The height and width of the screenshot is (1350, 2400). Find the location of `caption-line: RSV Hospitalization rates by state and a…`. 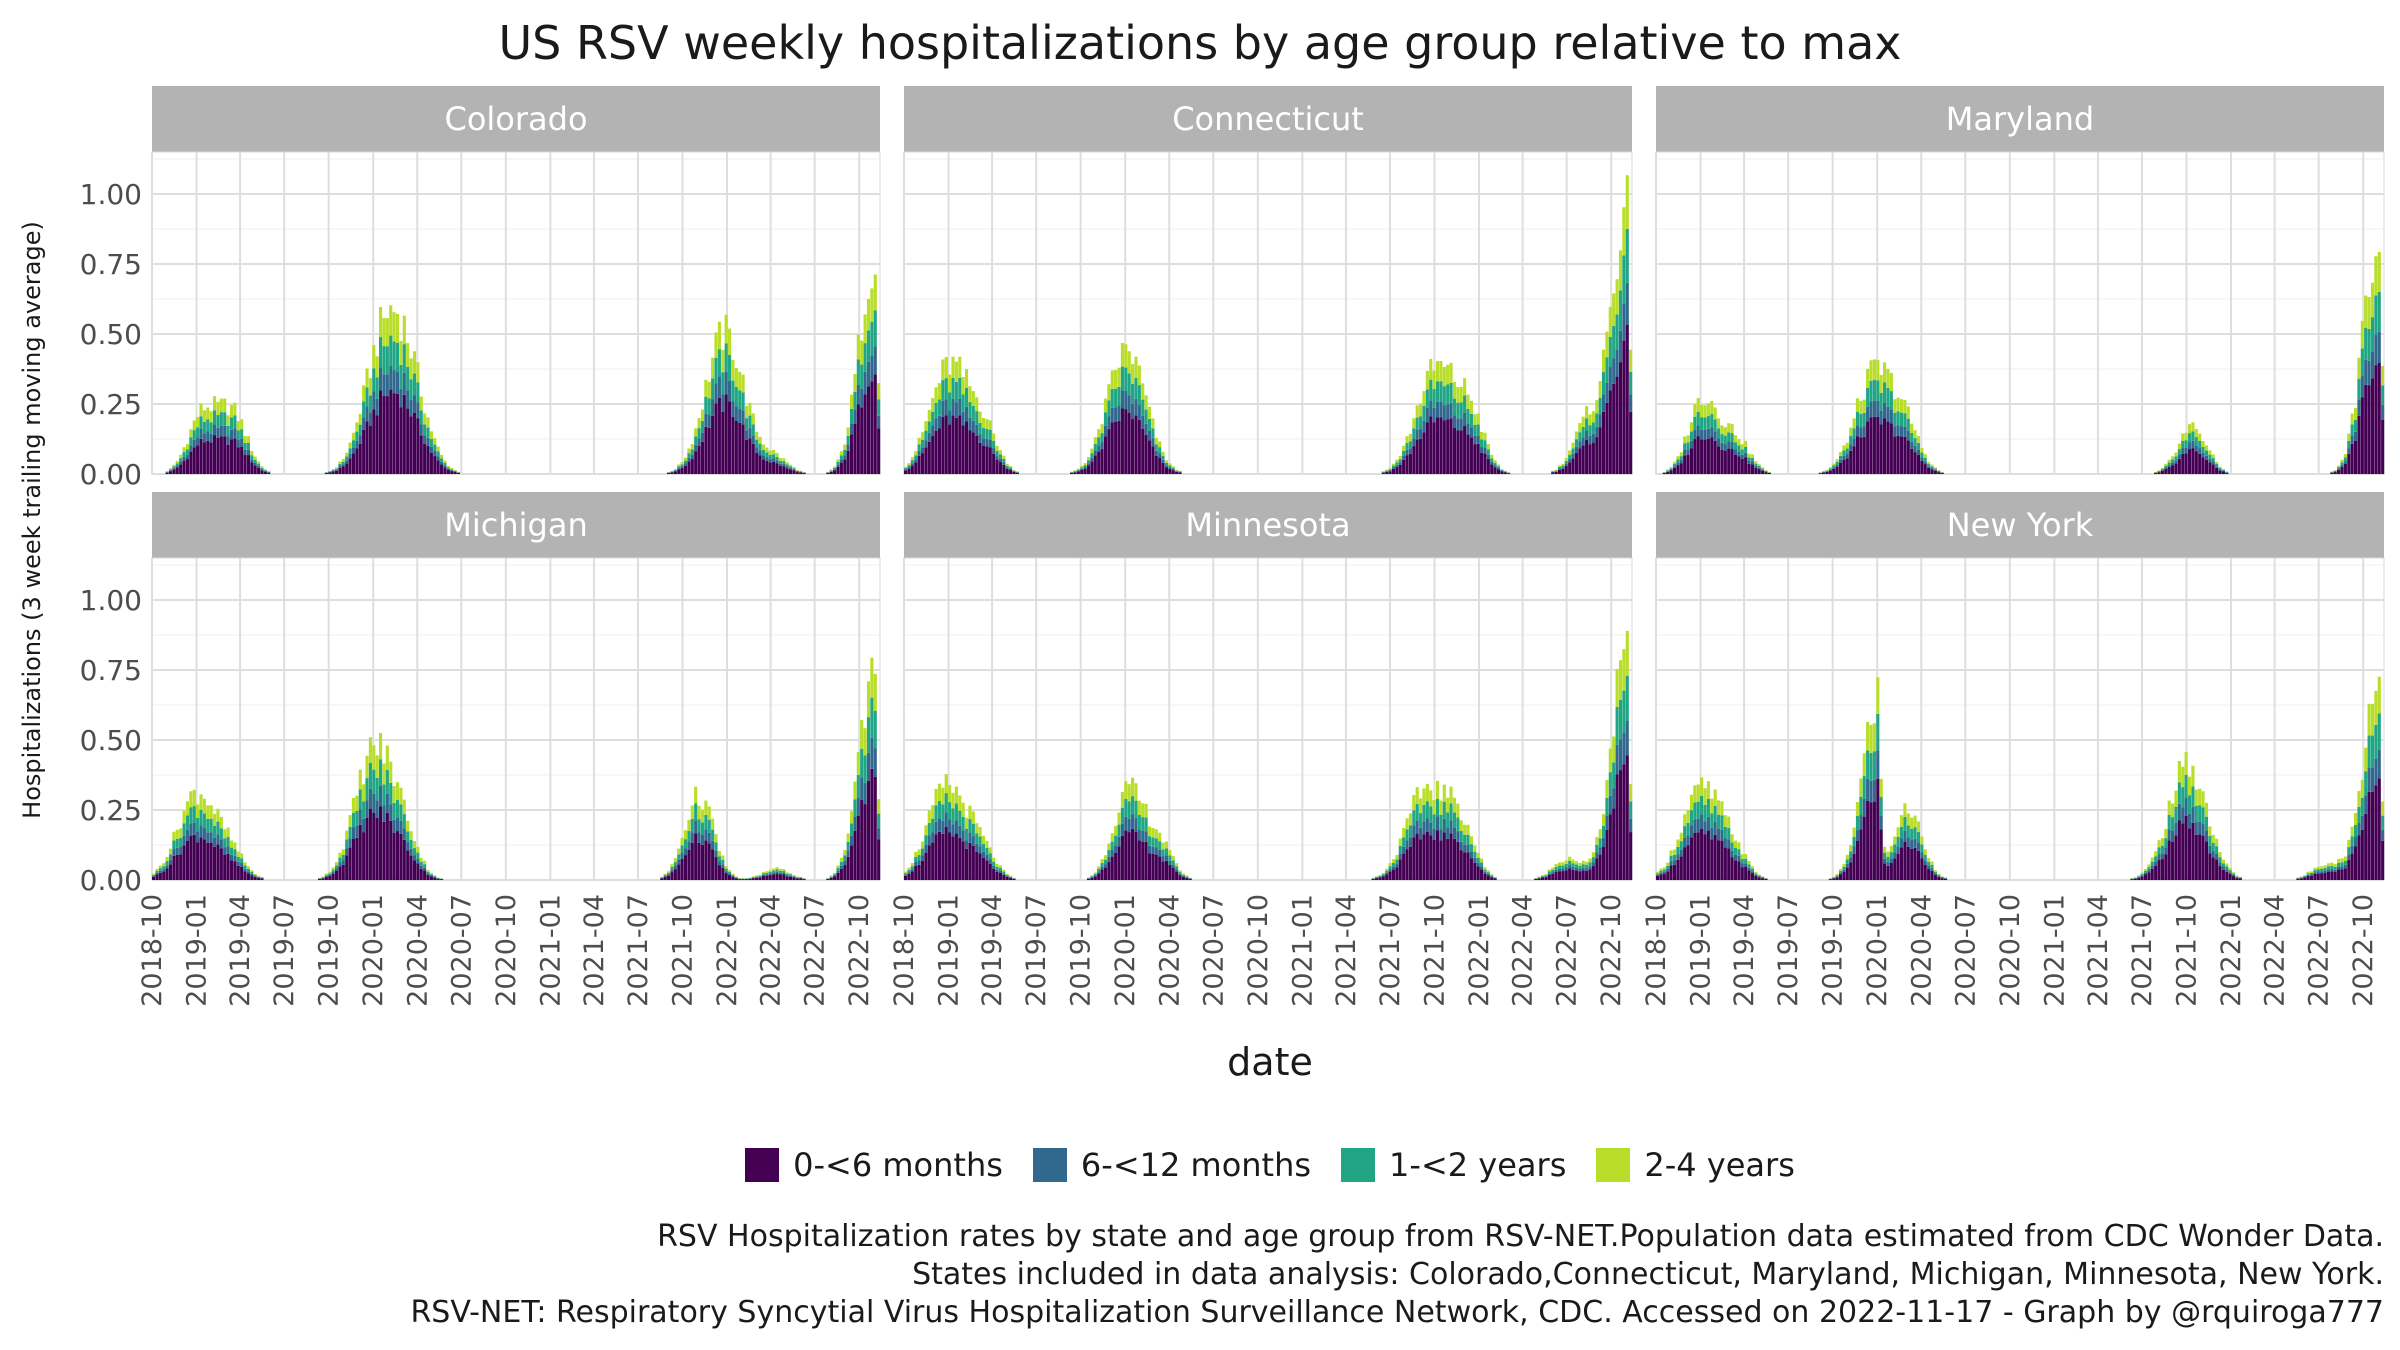

caption-line: RSV Hospitalization rates by state and a… is located at coordinates (1520, 1236).